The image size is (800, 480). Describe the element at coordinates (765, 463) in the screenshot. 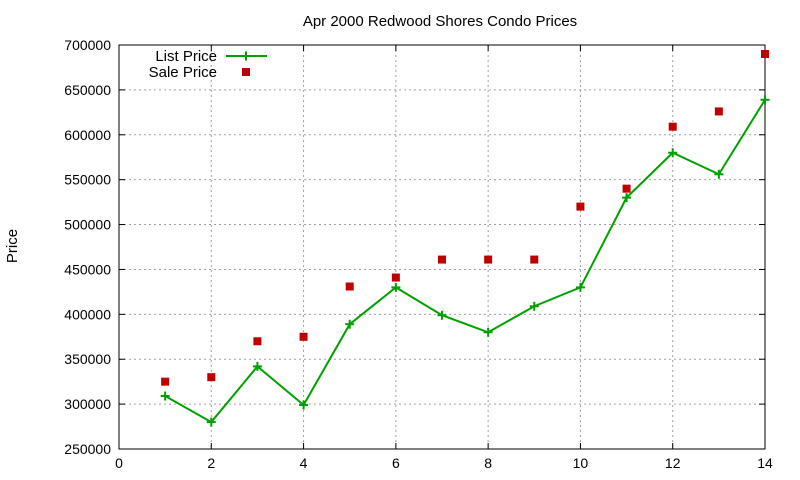

I see `x-tick-label: 14` at that location.